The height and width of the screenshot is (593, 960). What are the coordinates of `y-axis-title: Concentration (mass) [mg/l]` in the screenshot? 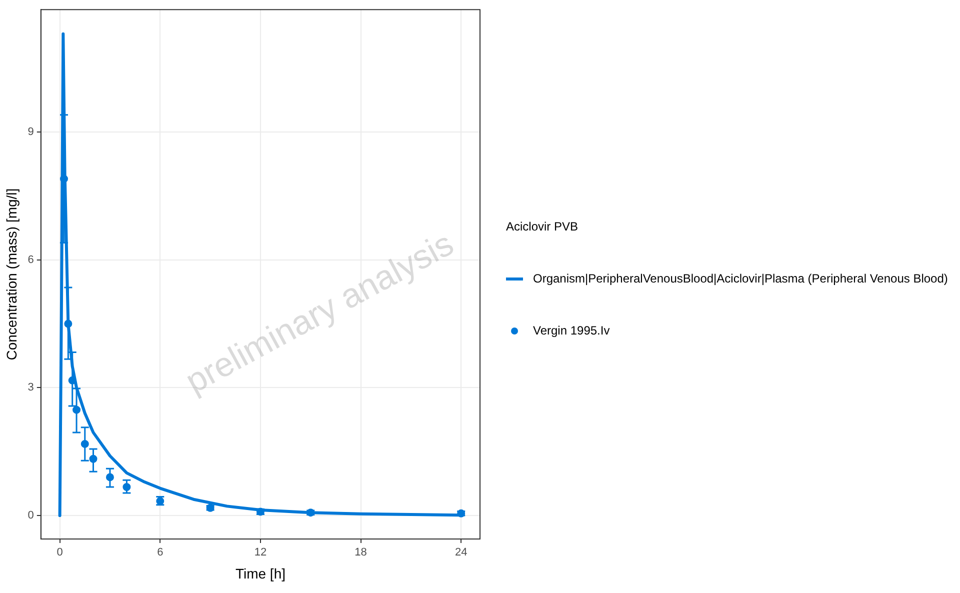 It's located at (11, 274).